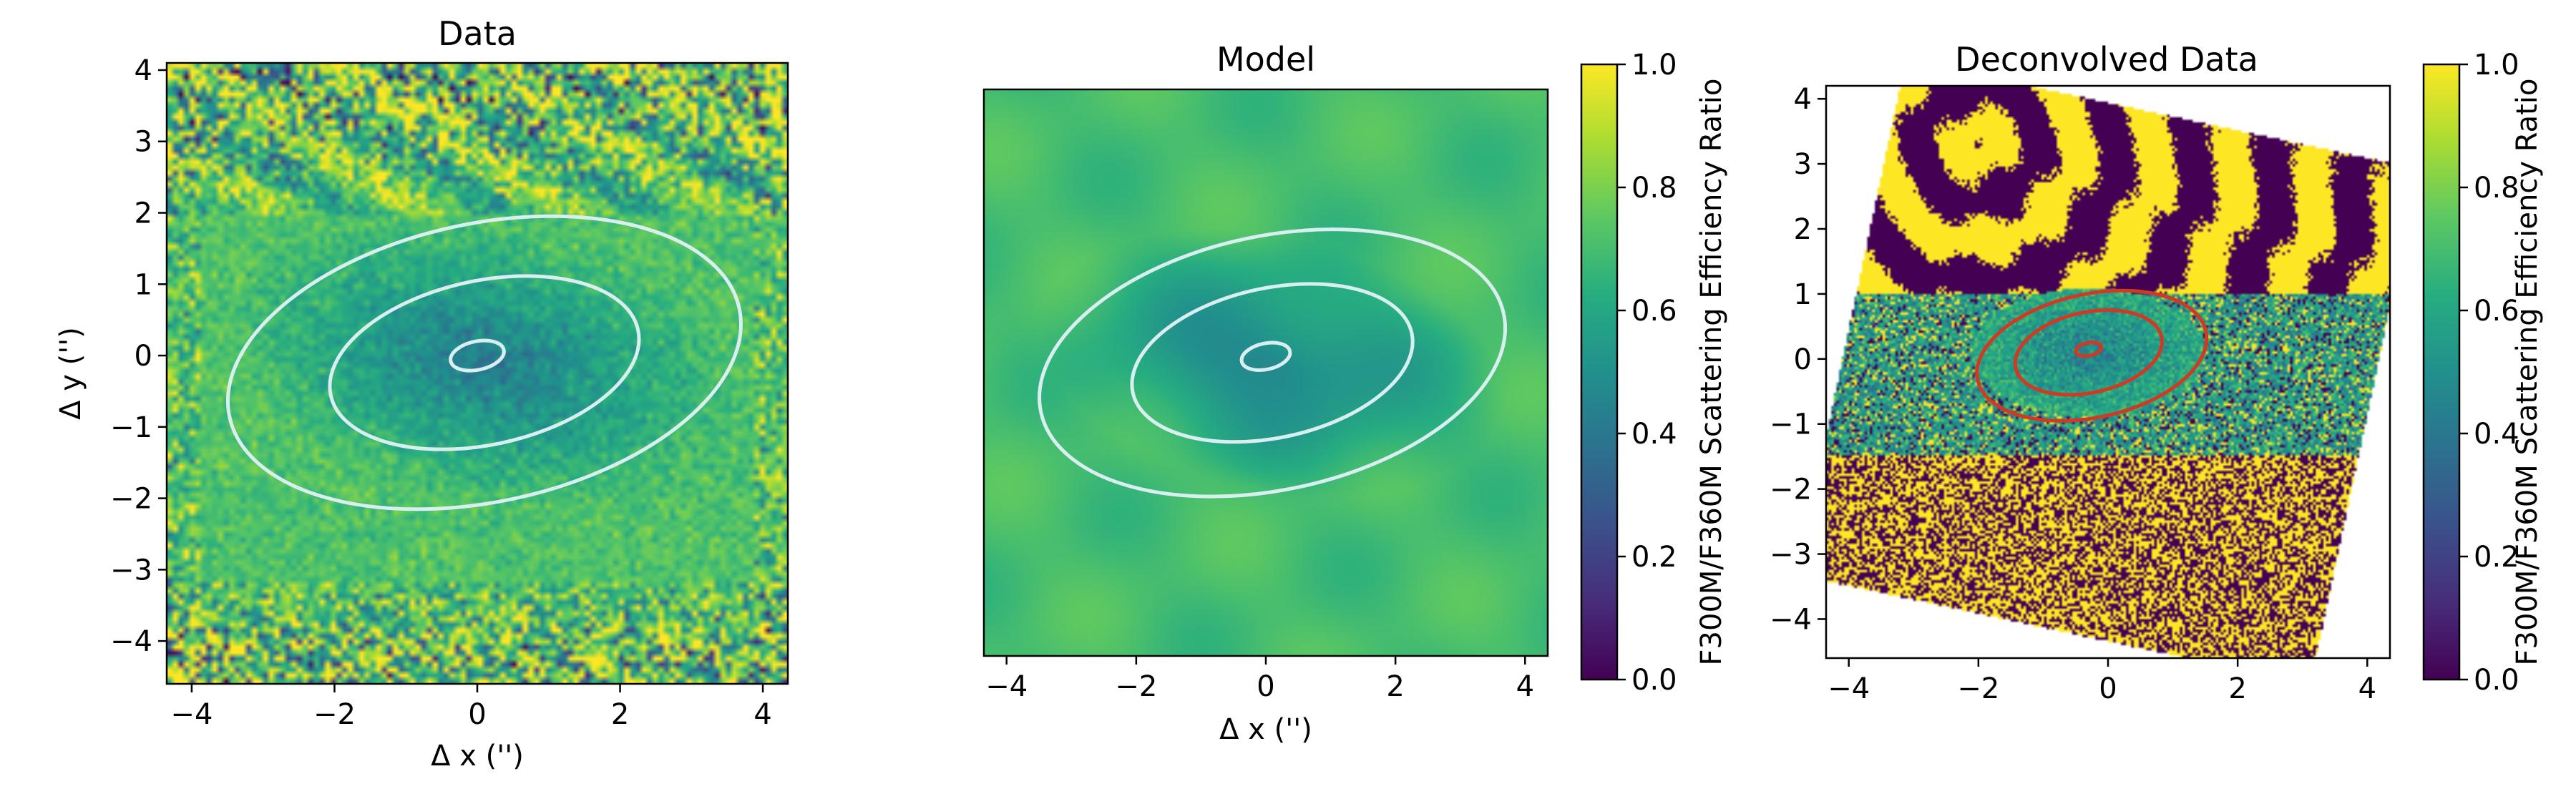  Describe the element at coordinates (2527, 373) in the screenshot. I see `colorbar-label-deconvolved: F300M/F360M Scattering Efficiency Ratio` at that location.